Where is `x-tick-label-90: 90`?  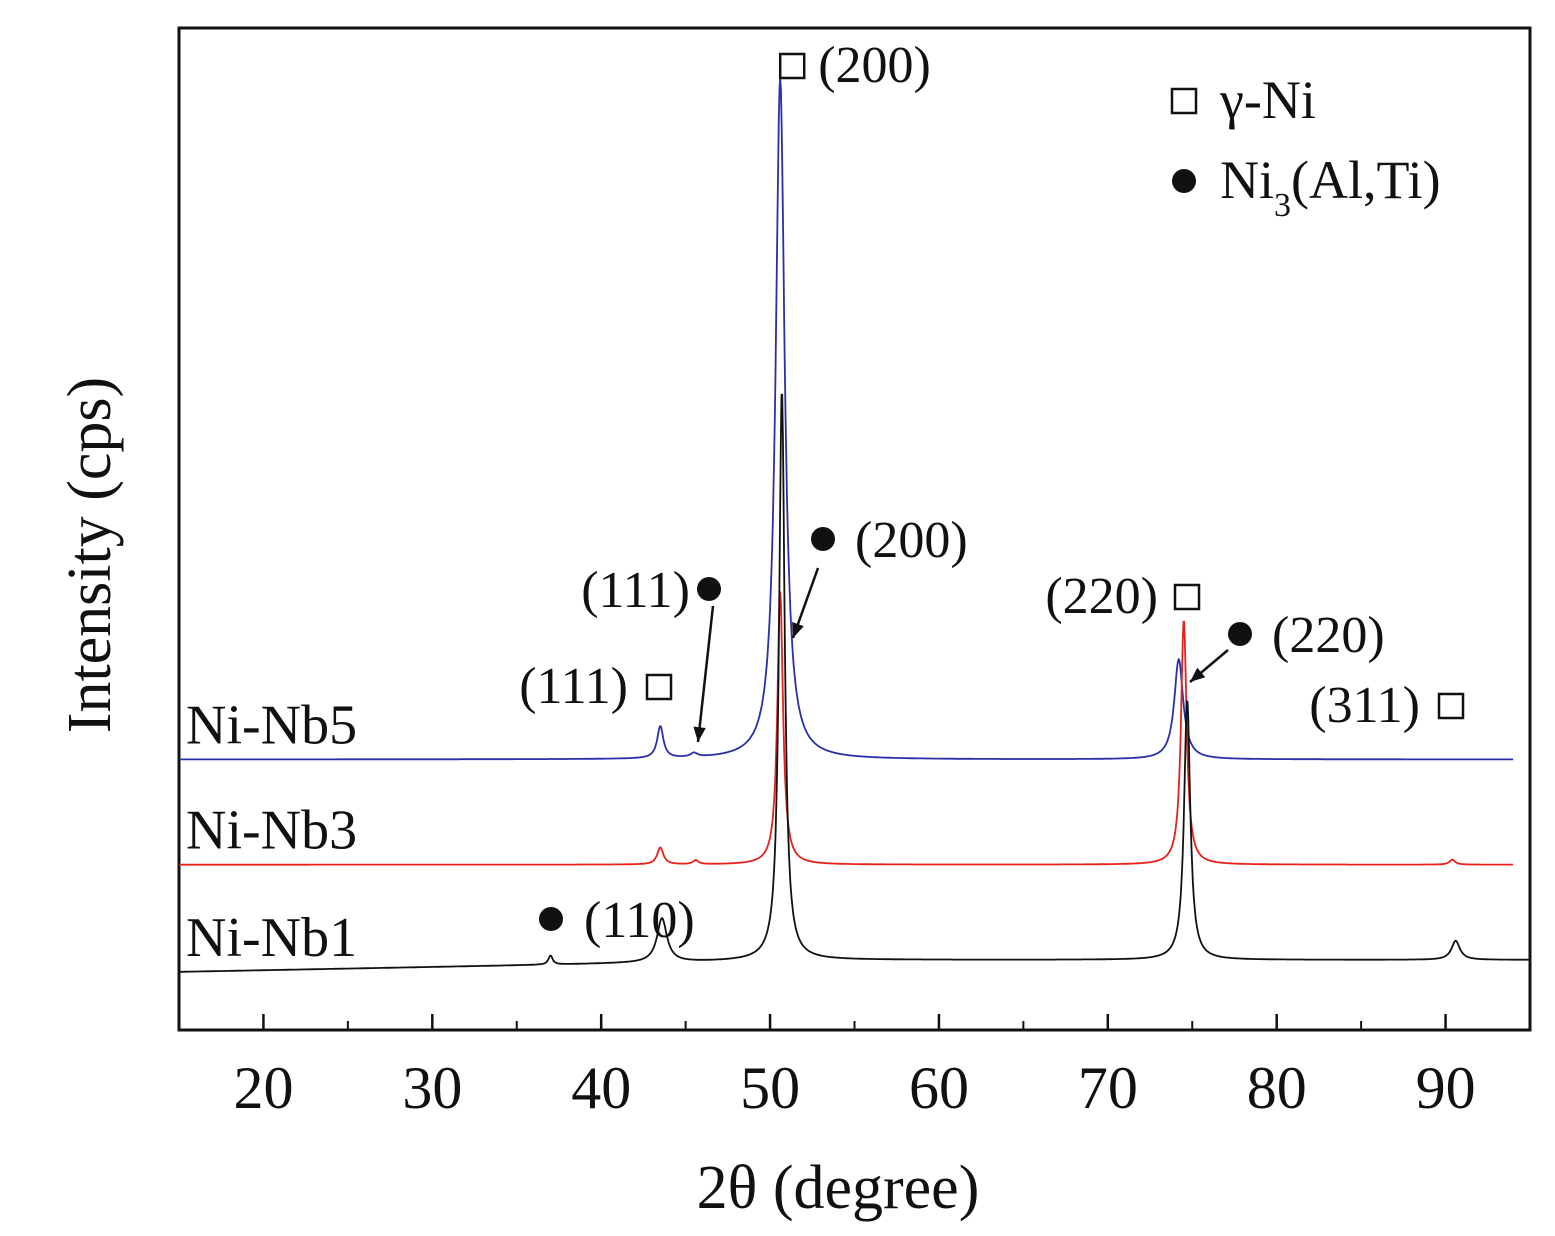
x-tick-label-90: 90 is located at coordinates (1446, 1088).